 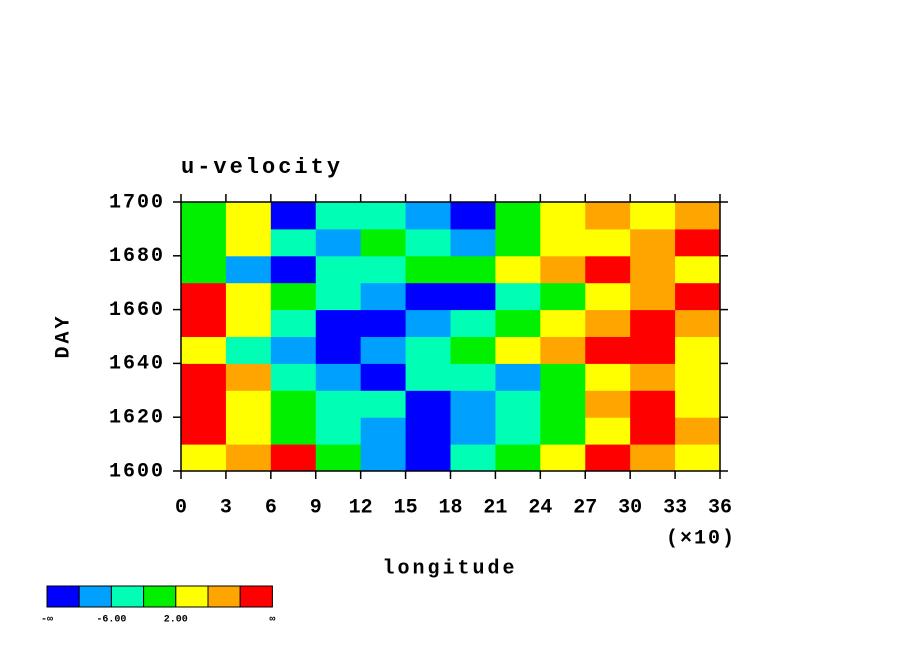 I want to click on y-tick-label: 1700, so click(x=137, y=202).